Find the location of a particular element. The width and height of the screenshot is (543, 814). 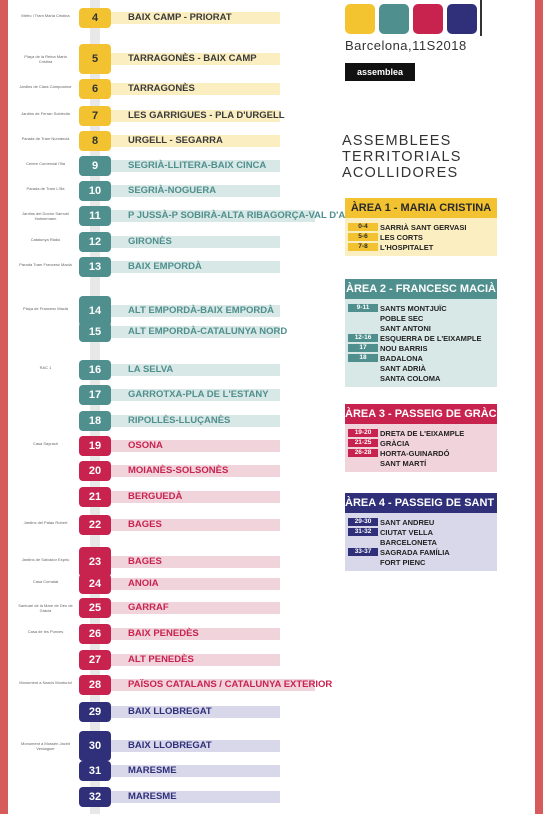

route-number-badge: 17 is located at coordinates (95, 395).